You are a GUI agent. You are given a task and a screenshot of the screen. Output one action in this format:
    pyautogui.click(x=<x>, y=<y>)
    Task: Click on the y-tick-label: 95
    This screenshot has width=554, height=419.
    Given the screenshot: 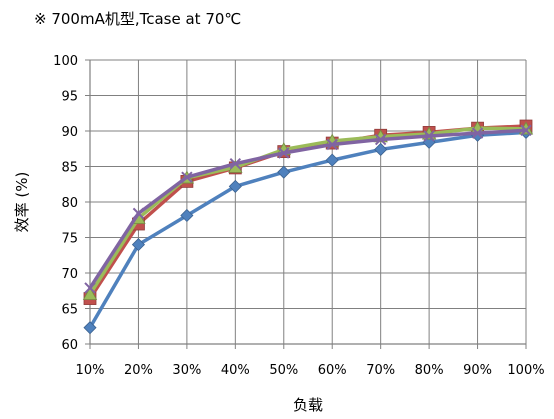 What is the action you would take?
    pyautogui.click(x=69, y=97)
    